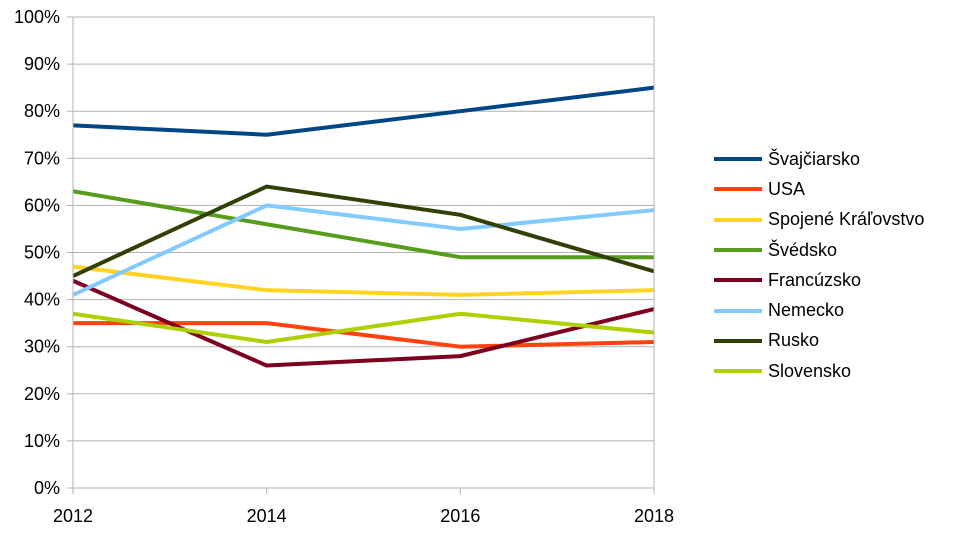 The width and height of the screenshot is (970, 536). What do you see at coordinates (42, 347) in the screenshot?
I see `y-tick-label: 30%` at bounding box center [42, 347].